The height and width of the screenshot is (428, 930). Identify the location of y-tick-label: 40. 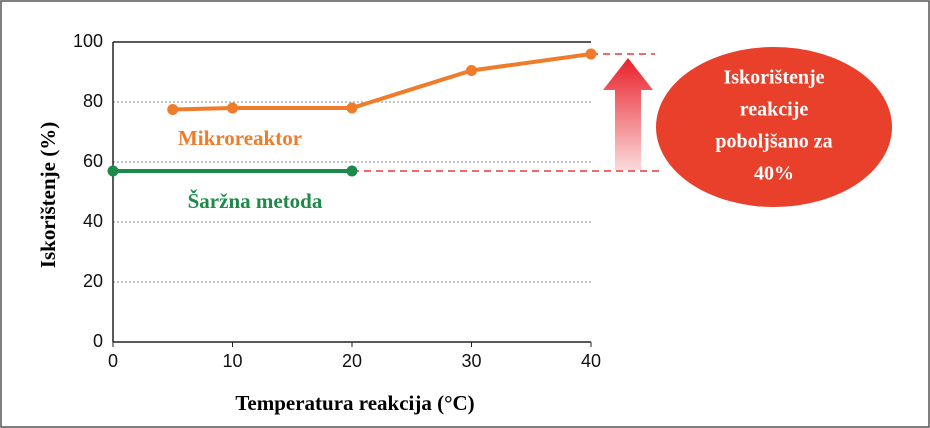
(93, 221).